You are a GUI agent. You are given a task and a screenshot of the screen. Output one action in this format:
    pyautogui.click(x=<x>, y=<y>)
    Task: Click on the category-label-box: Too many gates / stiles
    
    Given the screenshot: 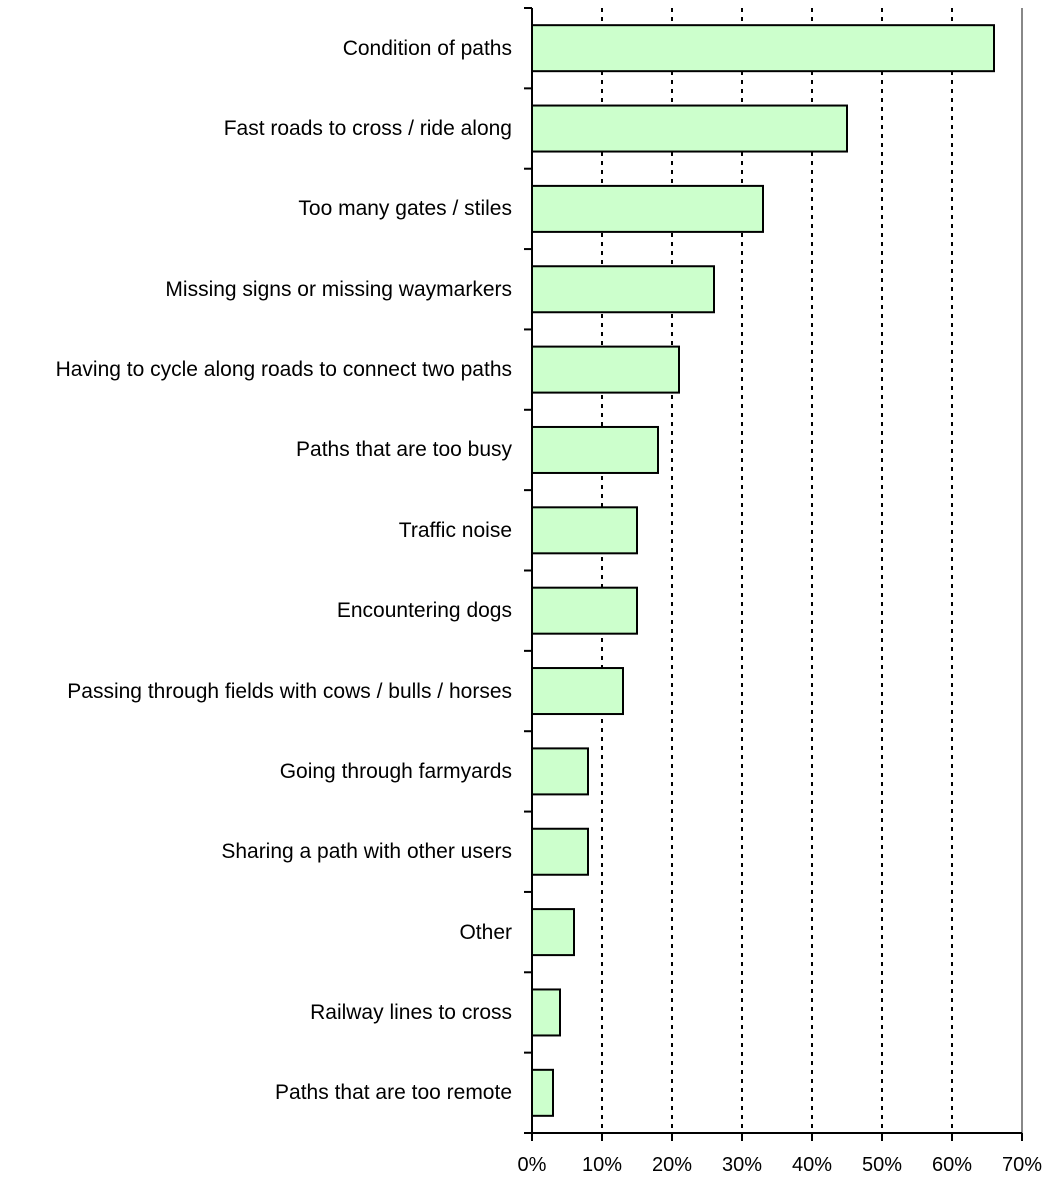 What is the action you would take?
    pyautogui.click(x=256, y=209)
    